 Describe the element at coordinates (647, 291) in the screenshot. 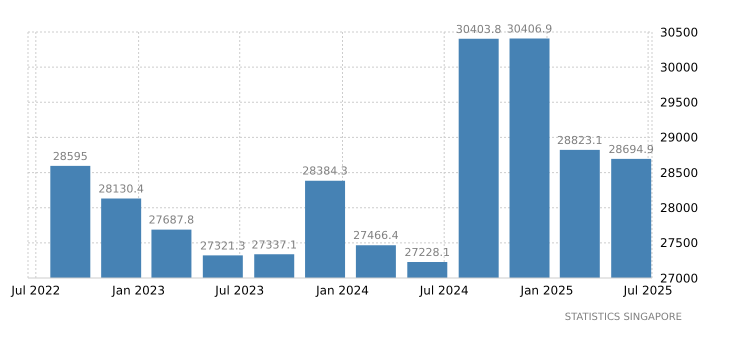

I see `x-tick-label: Jul 2025` at that location.